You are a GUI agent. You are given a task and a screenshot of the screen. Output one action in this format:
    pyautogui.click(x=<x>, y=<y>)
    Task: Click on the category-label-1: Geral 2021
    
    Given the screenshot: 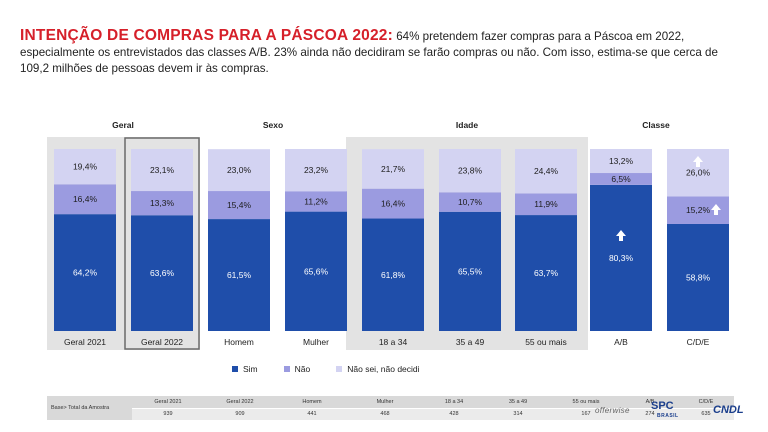 What is the action you would take?
    pyautogui.click(x=85, y=342)
    